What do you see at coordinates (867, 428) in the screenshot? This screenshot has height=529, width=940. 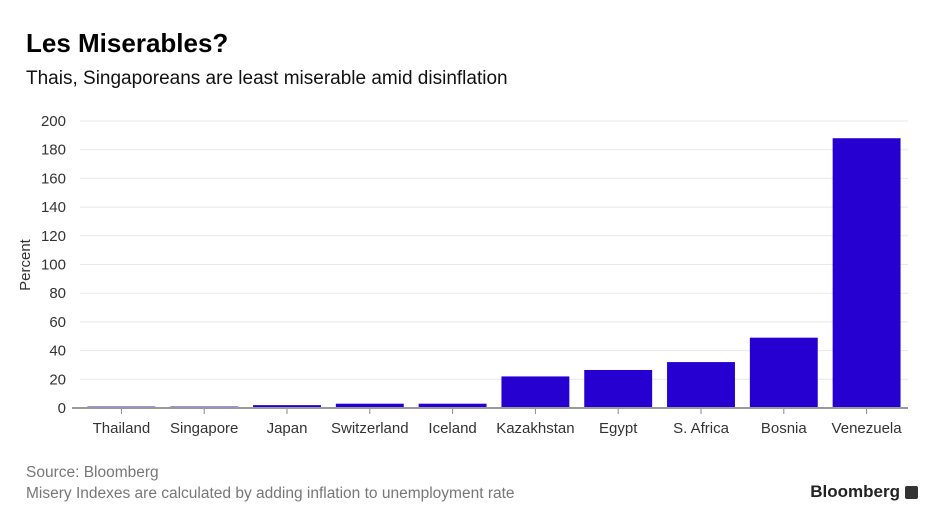 I see `x-tick-label: Venezuela` at bounding box center [867, 428].